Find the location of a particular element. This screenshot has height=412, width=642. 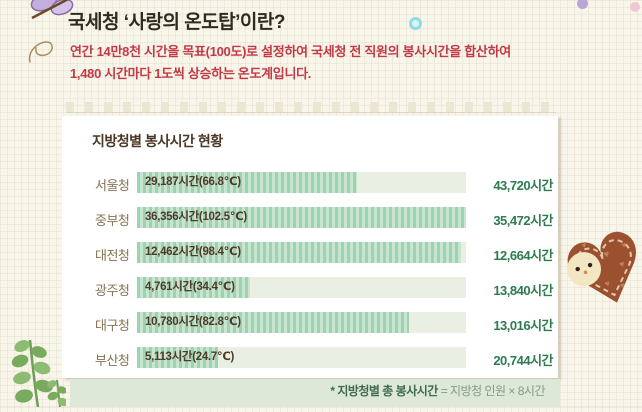

region-label: 광주청 is located at coordinates (112, 290).